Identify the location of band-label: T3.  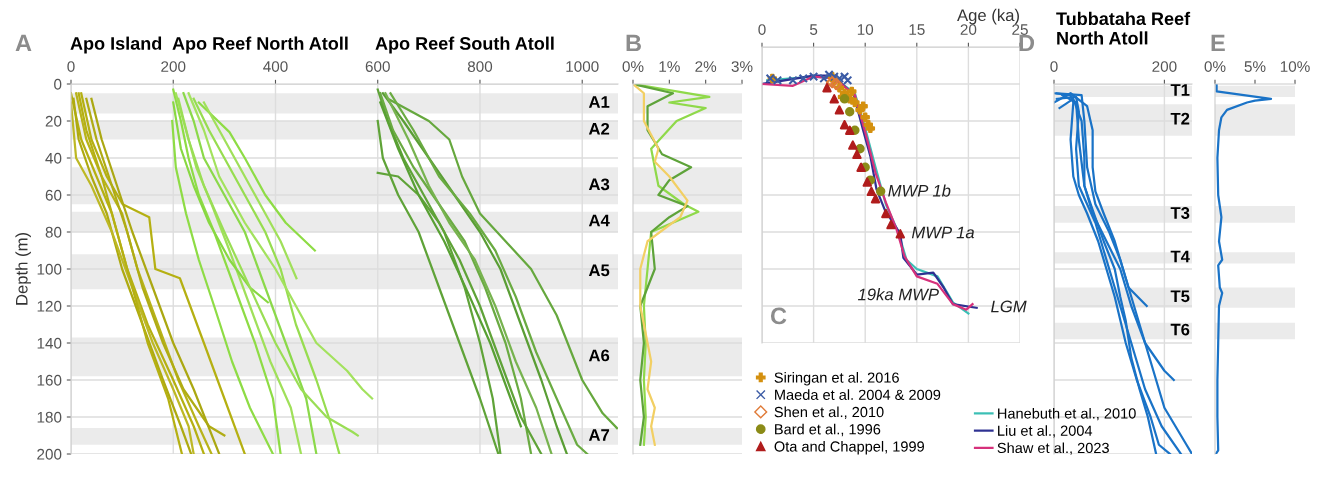
(1180, 213).